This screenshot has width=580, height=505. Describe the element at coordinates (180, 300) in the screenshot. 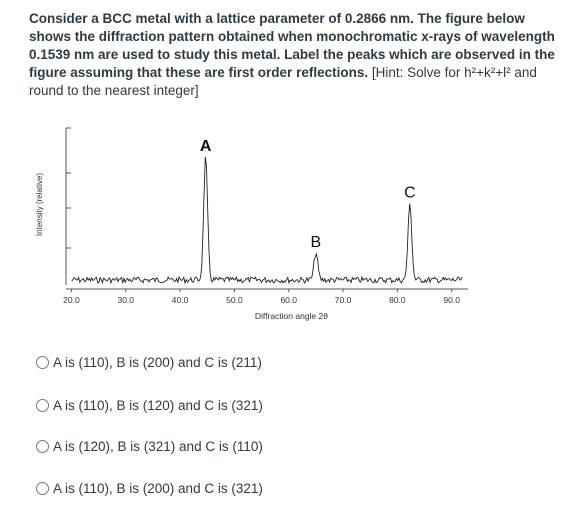

I see `x-tick-label: 40.0` at that location.